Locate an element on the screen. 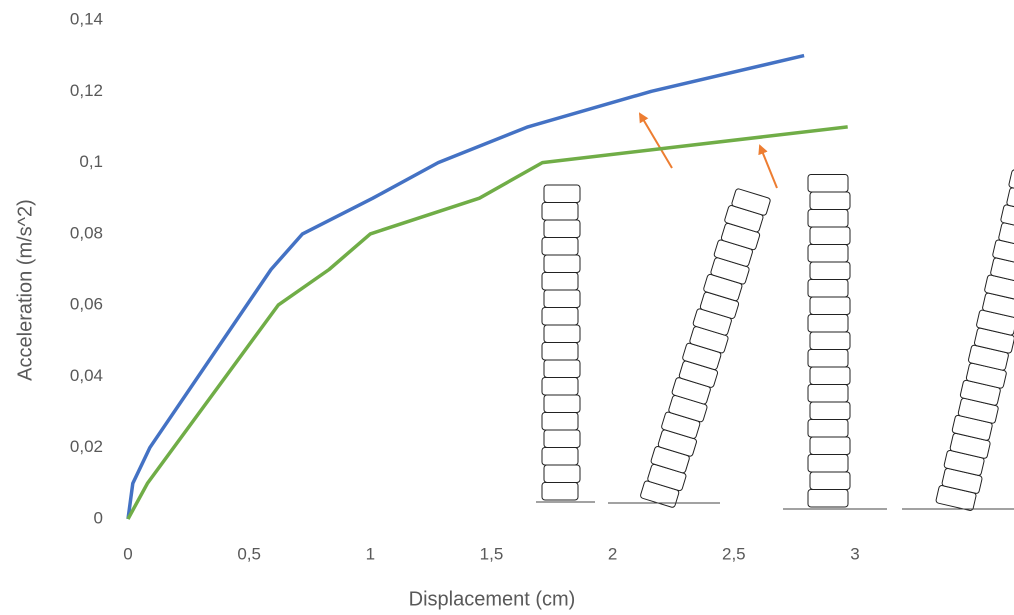 The image size is (1014, 615). x-tick-label: 1 is located at coordinates (370, 553).